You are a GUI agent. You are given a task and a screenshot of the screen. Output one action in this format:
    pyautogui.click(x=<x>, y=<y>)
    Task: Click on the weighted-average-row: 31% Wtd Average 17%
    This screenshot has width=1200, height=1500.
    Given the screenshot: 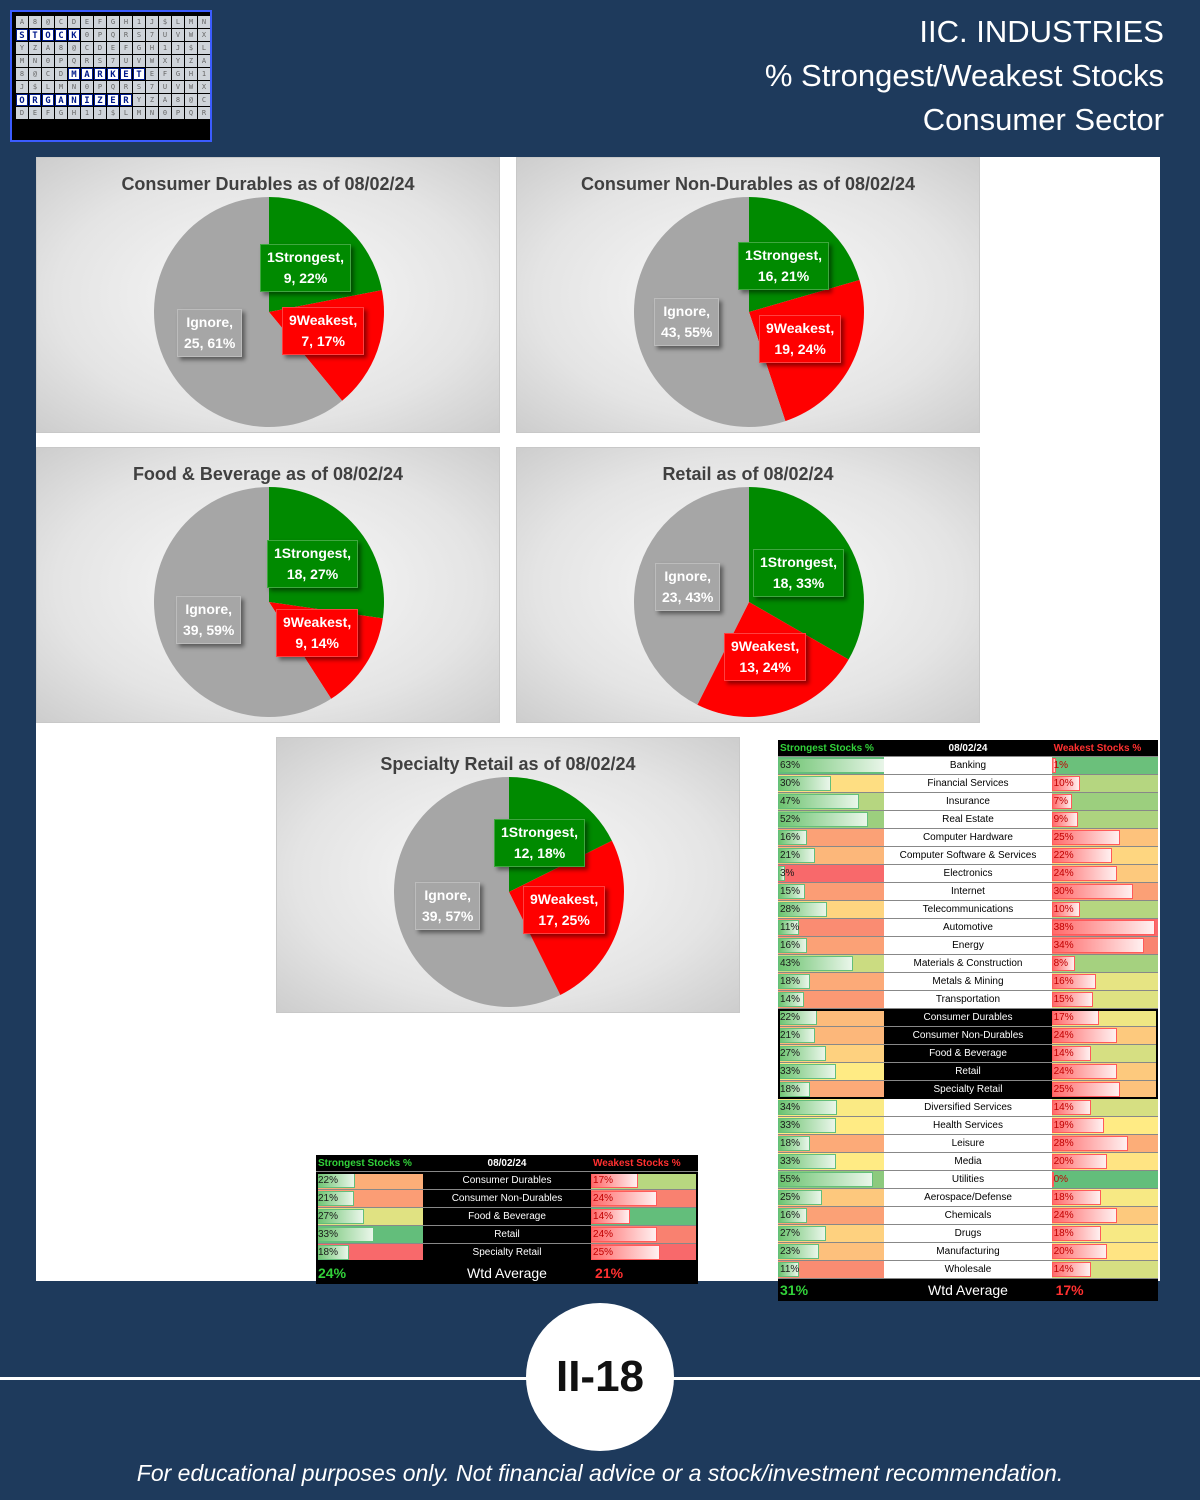 What is the action you would take?
    pyautogui.click(x=968, y=1290)
    